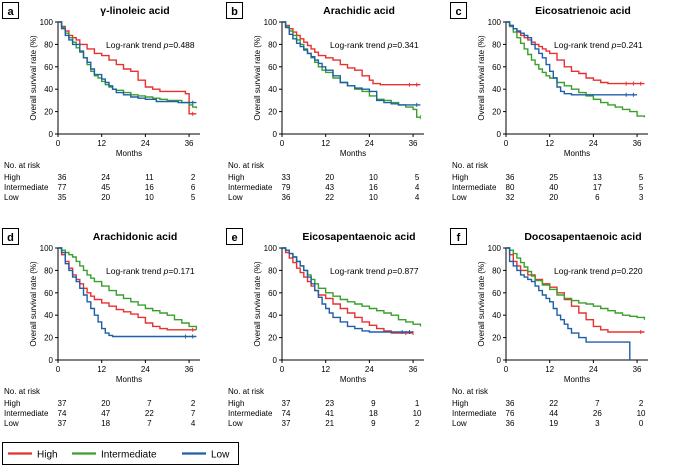 The width and height of the screenshot is (678, 467). I want to click on panel-label: d, so click(10, 238).